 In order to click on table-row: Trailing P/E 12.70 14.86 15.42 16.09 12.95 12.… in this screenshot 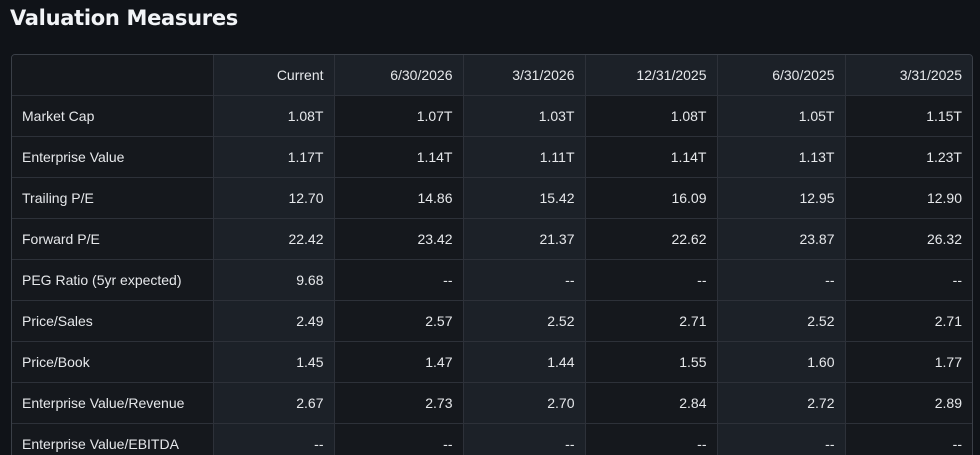, I will do `click(492, 198)`.